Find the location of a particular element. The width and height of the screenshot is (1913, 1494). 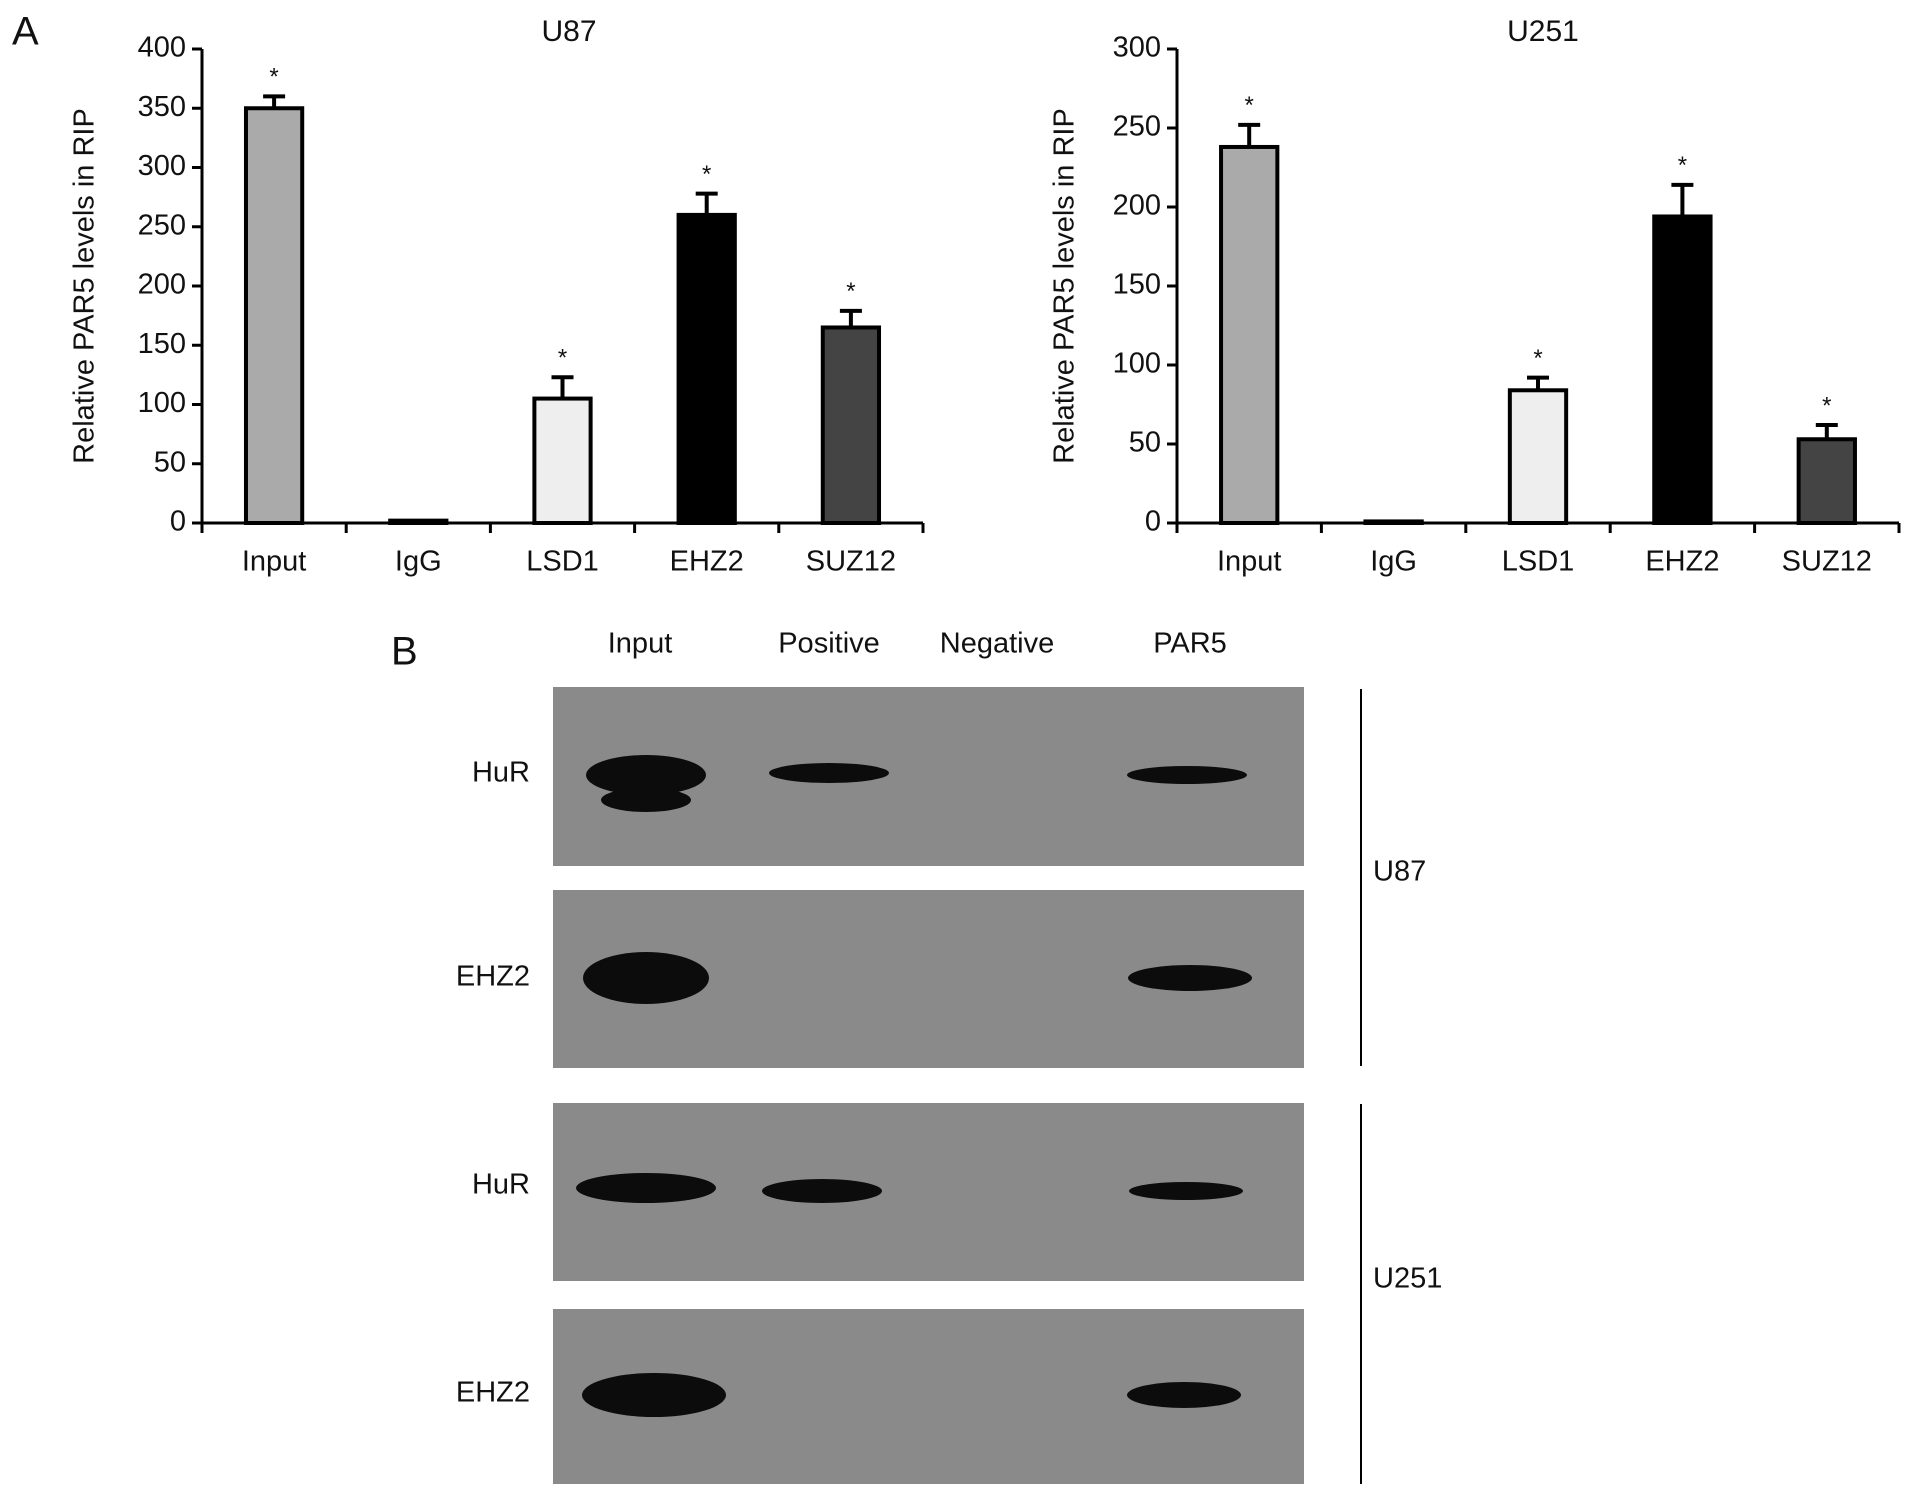

y-tick-label: 400 is located at coordinates (162, 48).